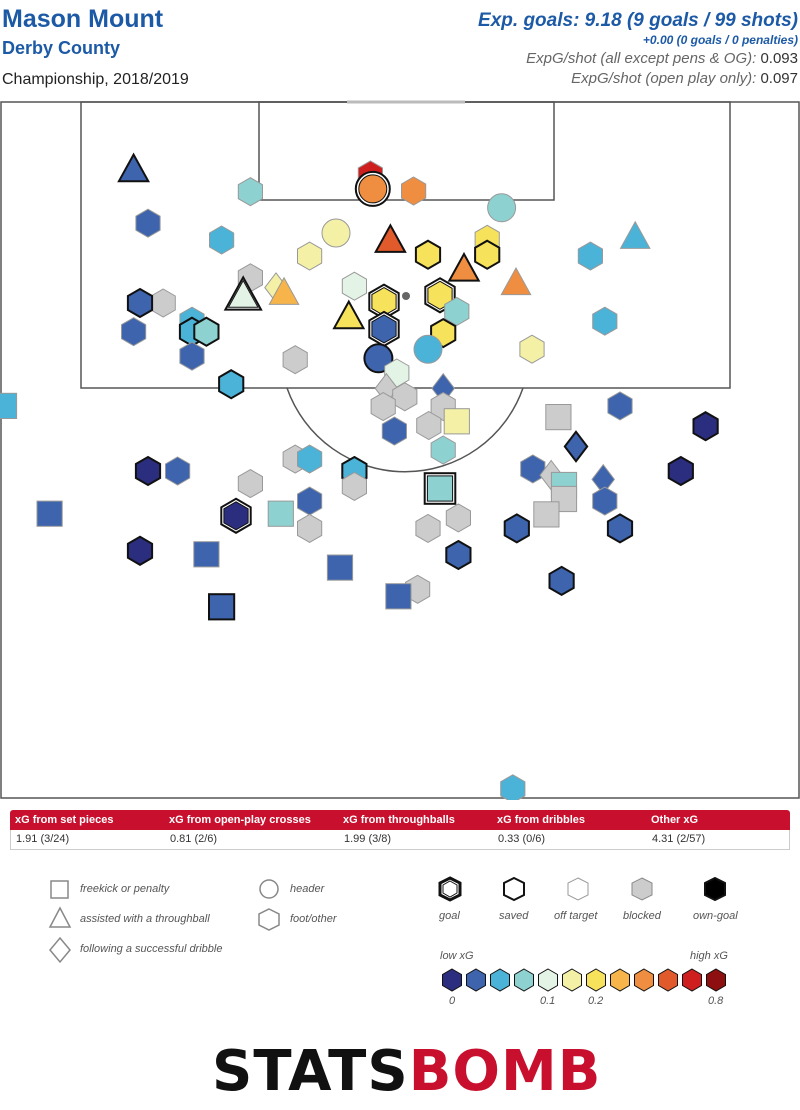 This screenshot has height=1110, width=800. Describe the element at coordinates (145, 919) in the screenshot. I see `legend-label-throughball: assisted with a throughball` at that location.